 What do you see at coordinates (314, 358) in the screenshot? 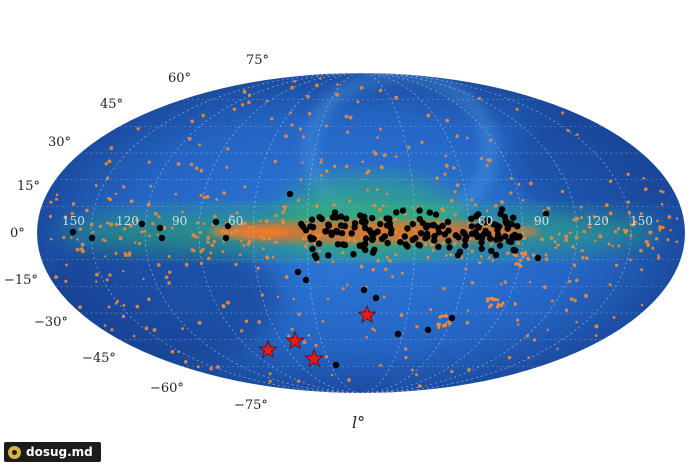
I see `red-star-marker` at bounding box center [314, 358].